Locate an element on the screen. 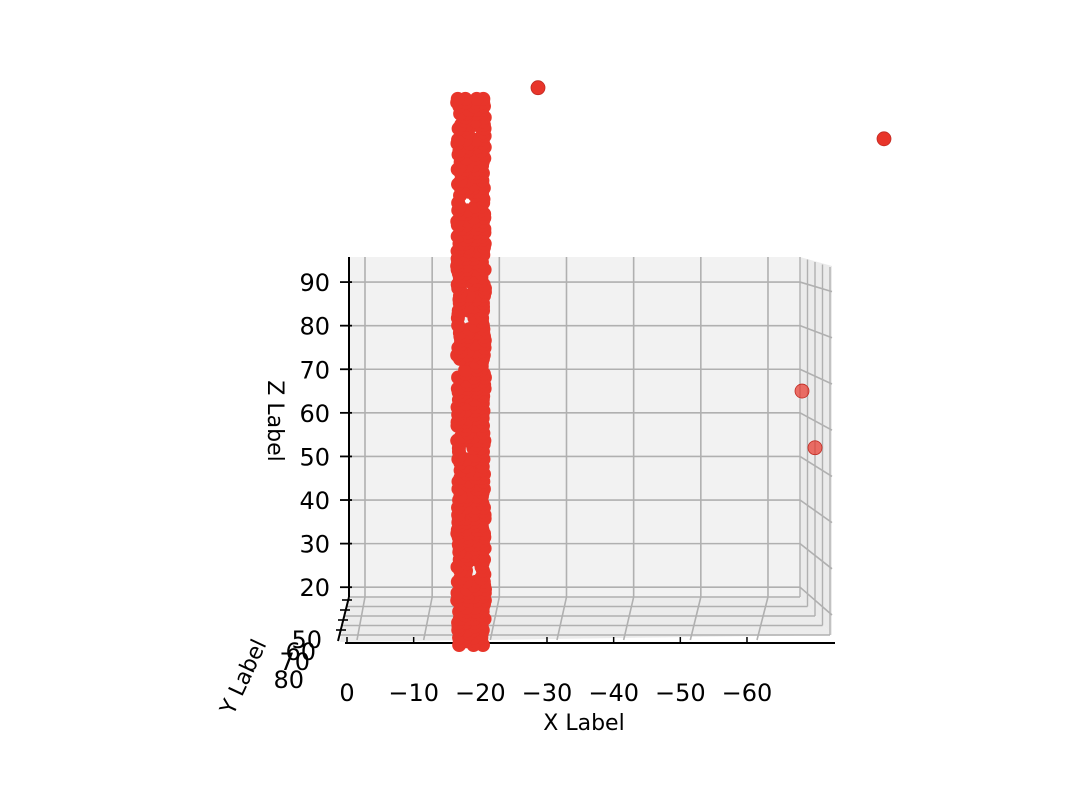  z-tick-label: 20 is located at coordinates (314, 588).